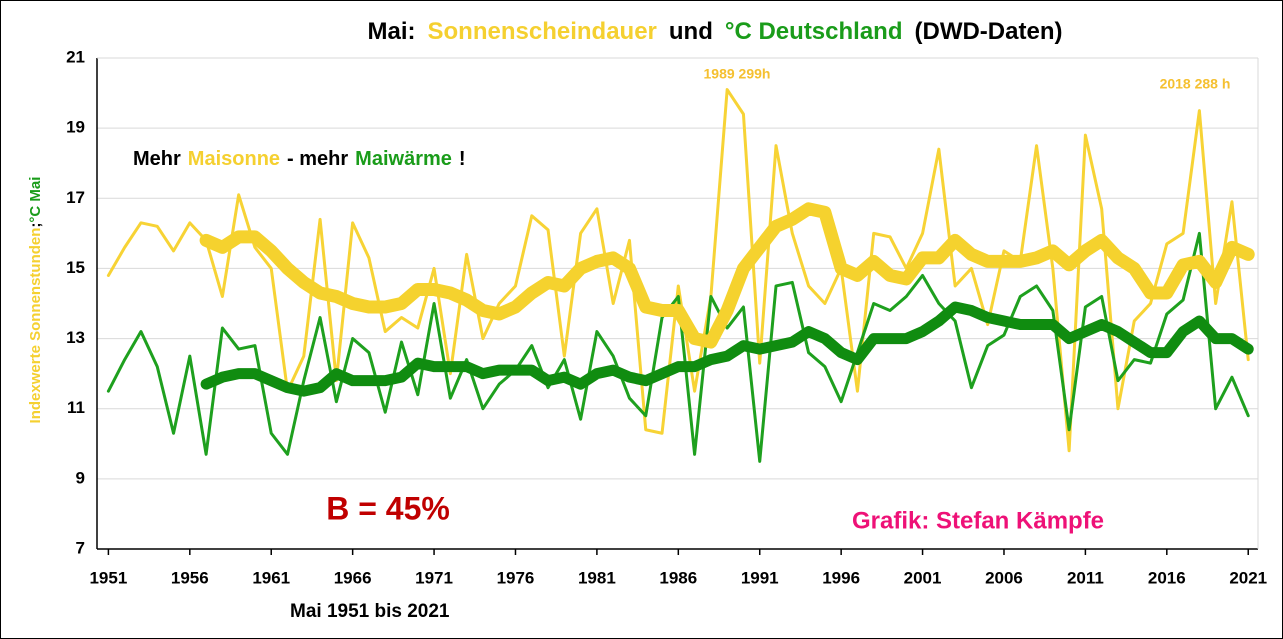 This screenshot has height=639, width=1283. Describe the element at coordinates (1167, 577) in the screenshot. I see `x-tick-label: 2016` at that location.